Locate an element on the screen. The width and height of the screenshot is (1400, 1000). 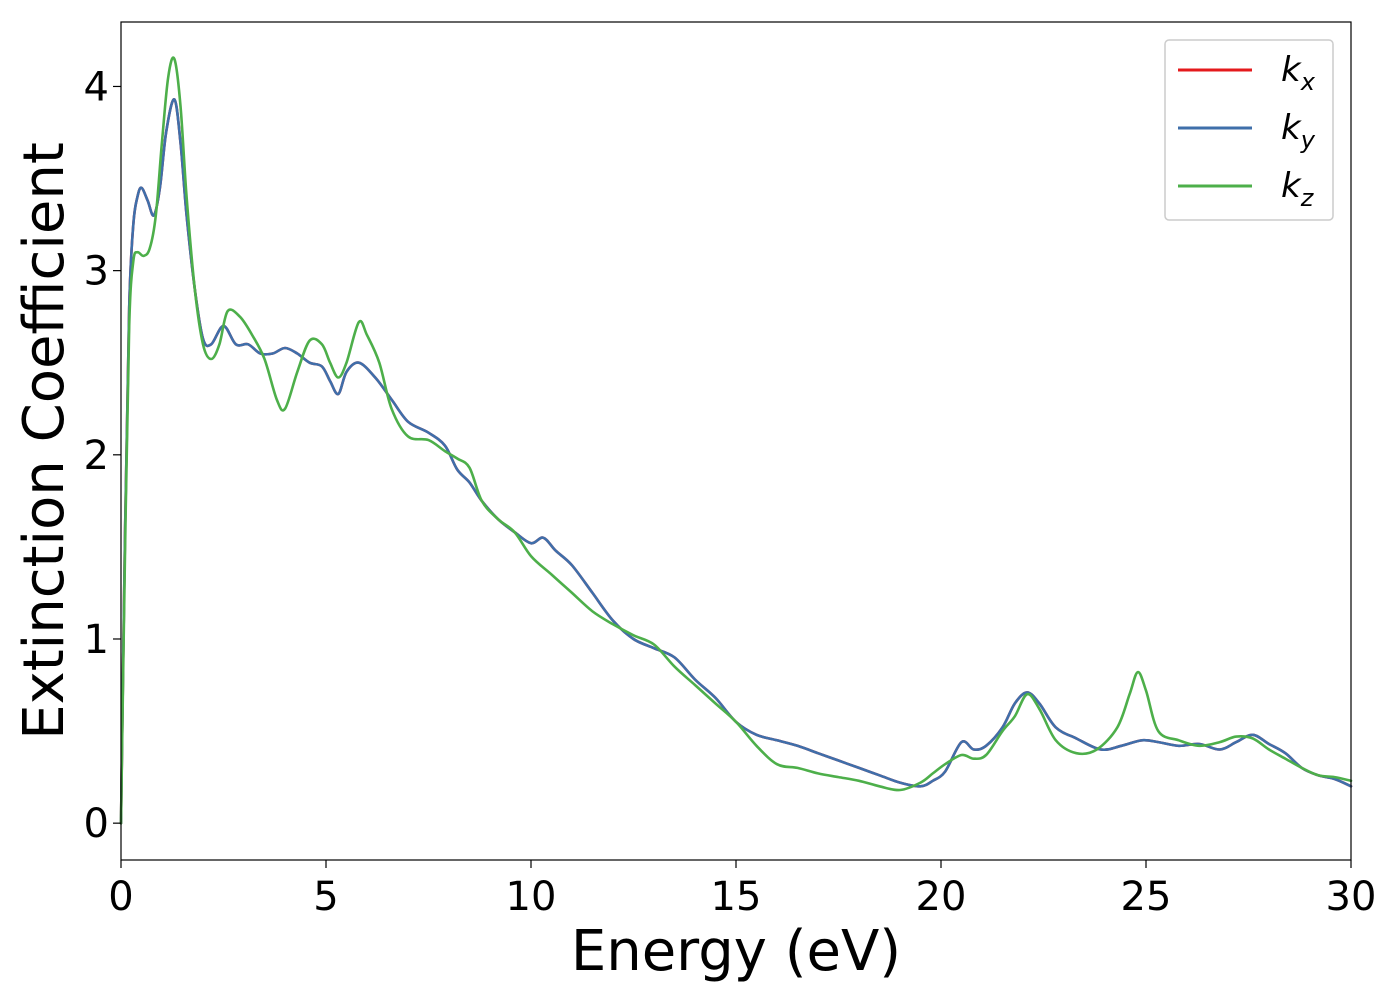
y-axis-title: Extinction Coefficient is located at coordinates (44, 441).